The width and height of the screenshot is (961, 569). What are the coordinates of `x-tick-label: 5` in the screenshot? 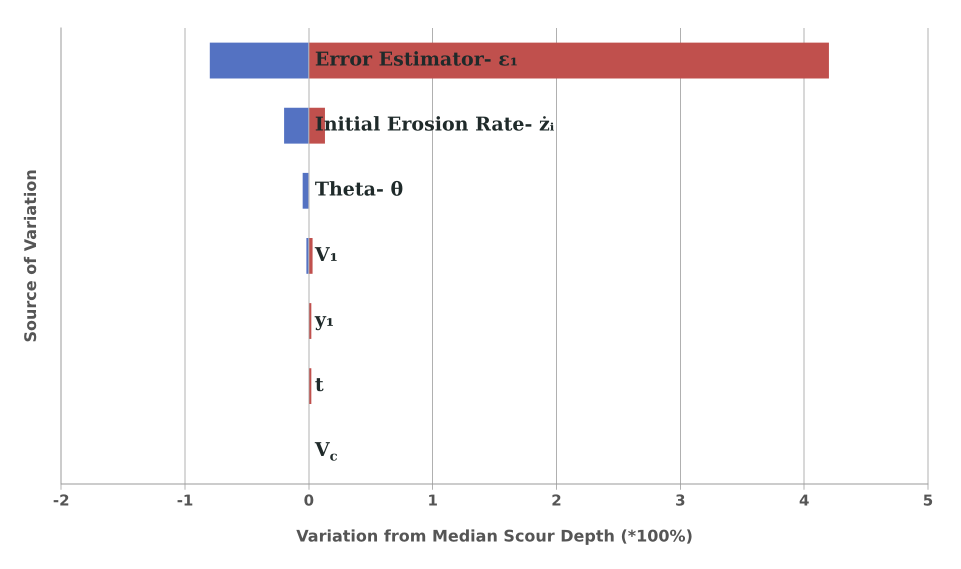 It's located at (928, 501).